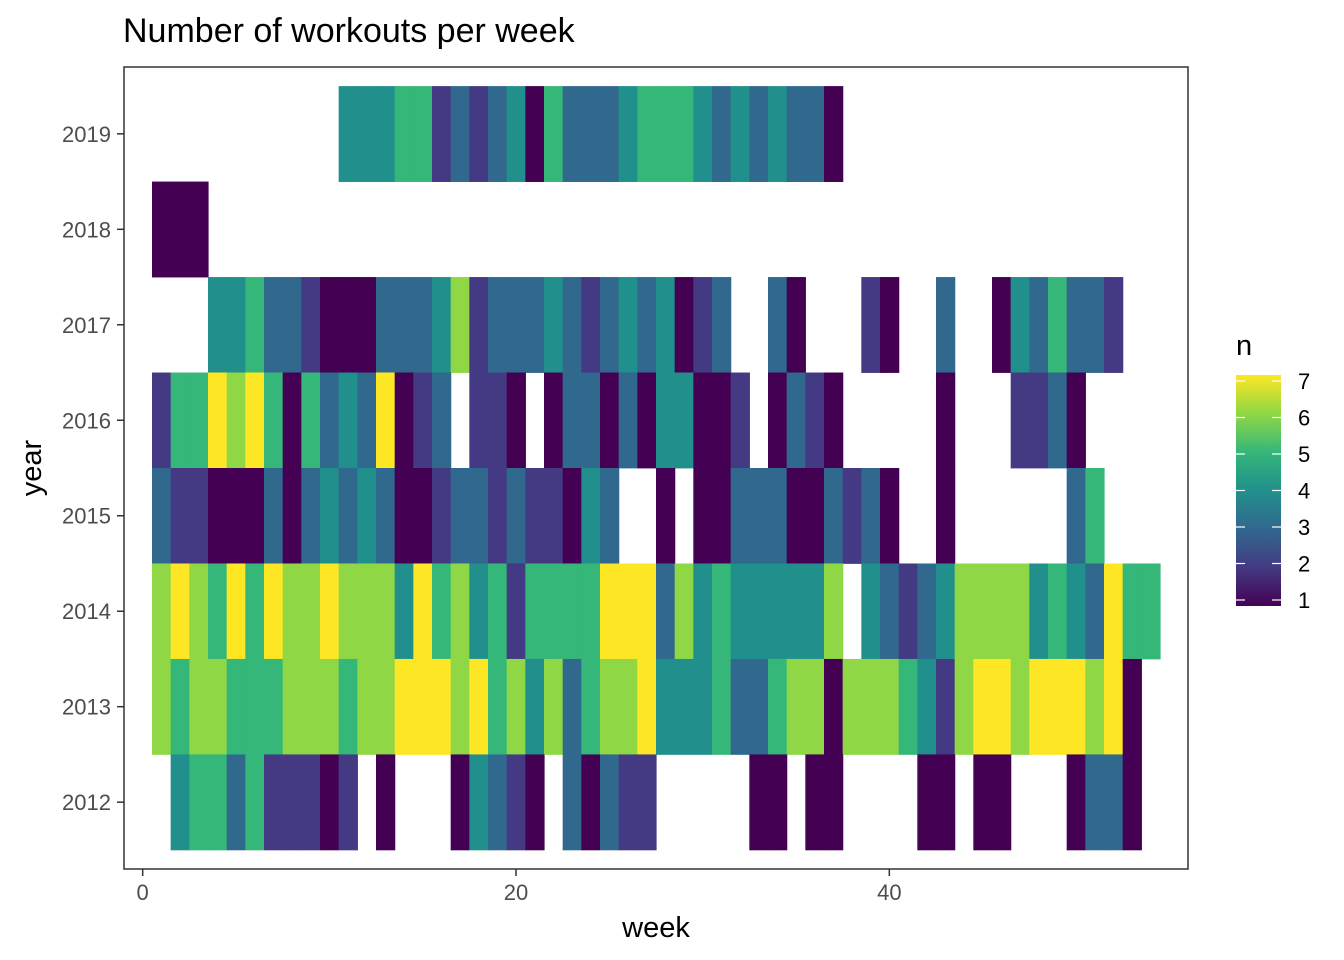 The image size is (1344, 960). I want to click on chart-title: Number of workouts per week, so click(349, 31).